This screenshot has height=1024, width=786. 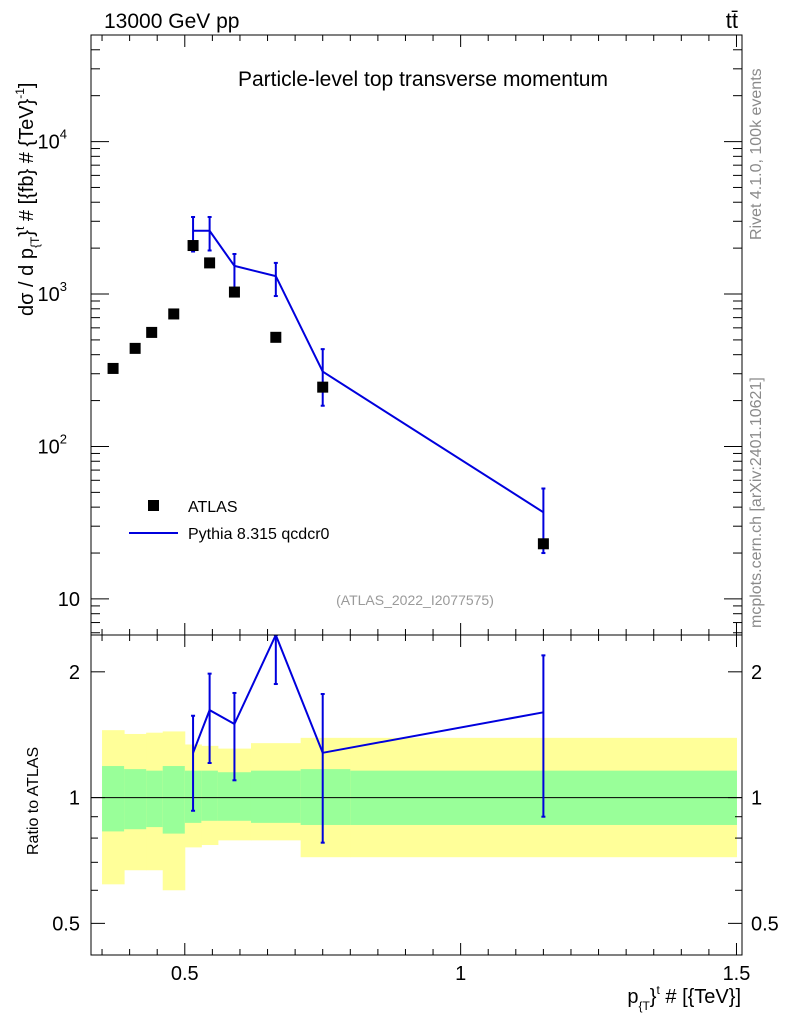 What do you see at coordinates (153, 505) in the screenshot?
I see `legend-marker-atlas` at bounding box center [153, 505].